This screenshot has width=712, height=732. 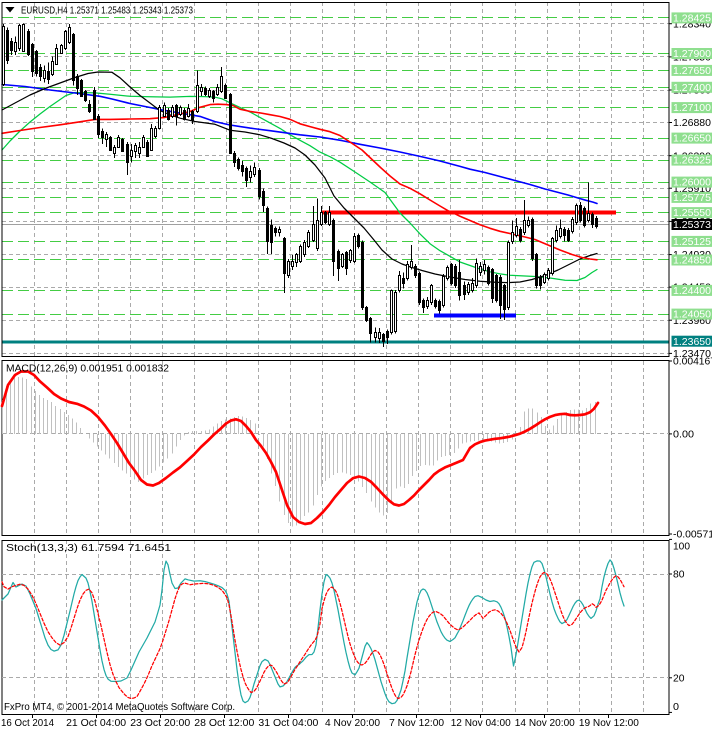 What do you see at coordinates (679, 678) in the screenshot?
I see `svg-text: 20` at bounding box center [679, 678].